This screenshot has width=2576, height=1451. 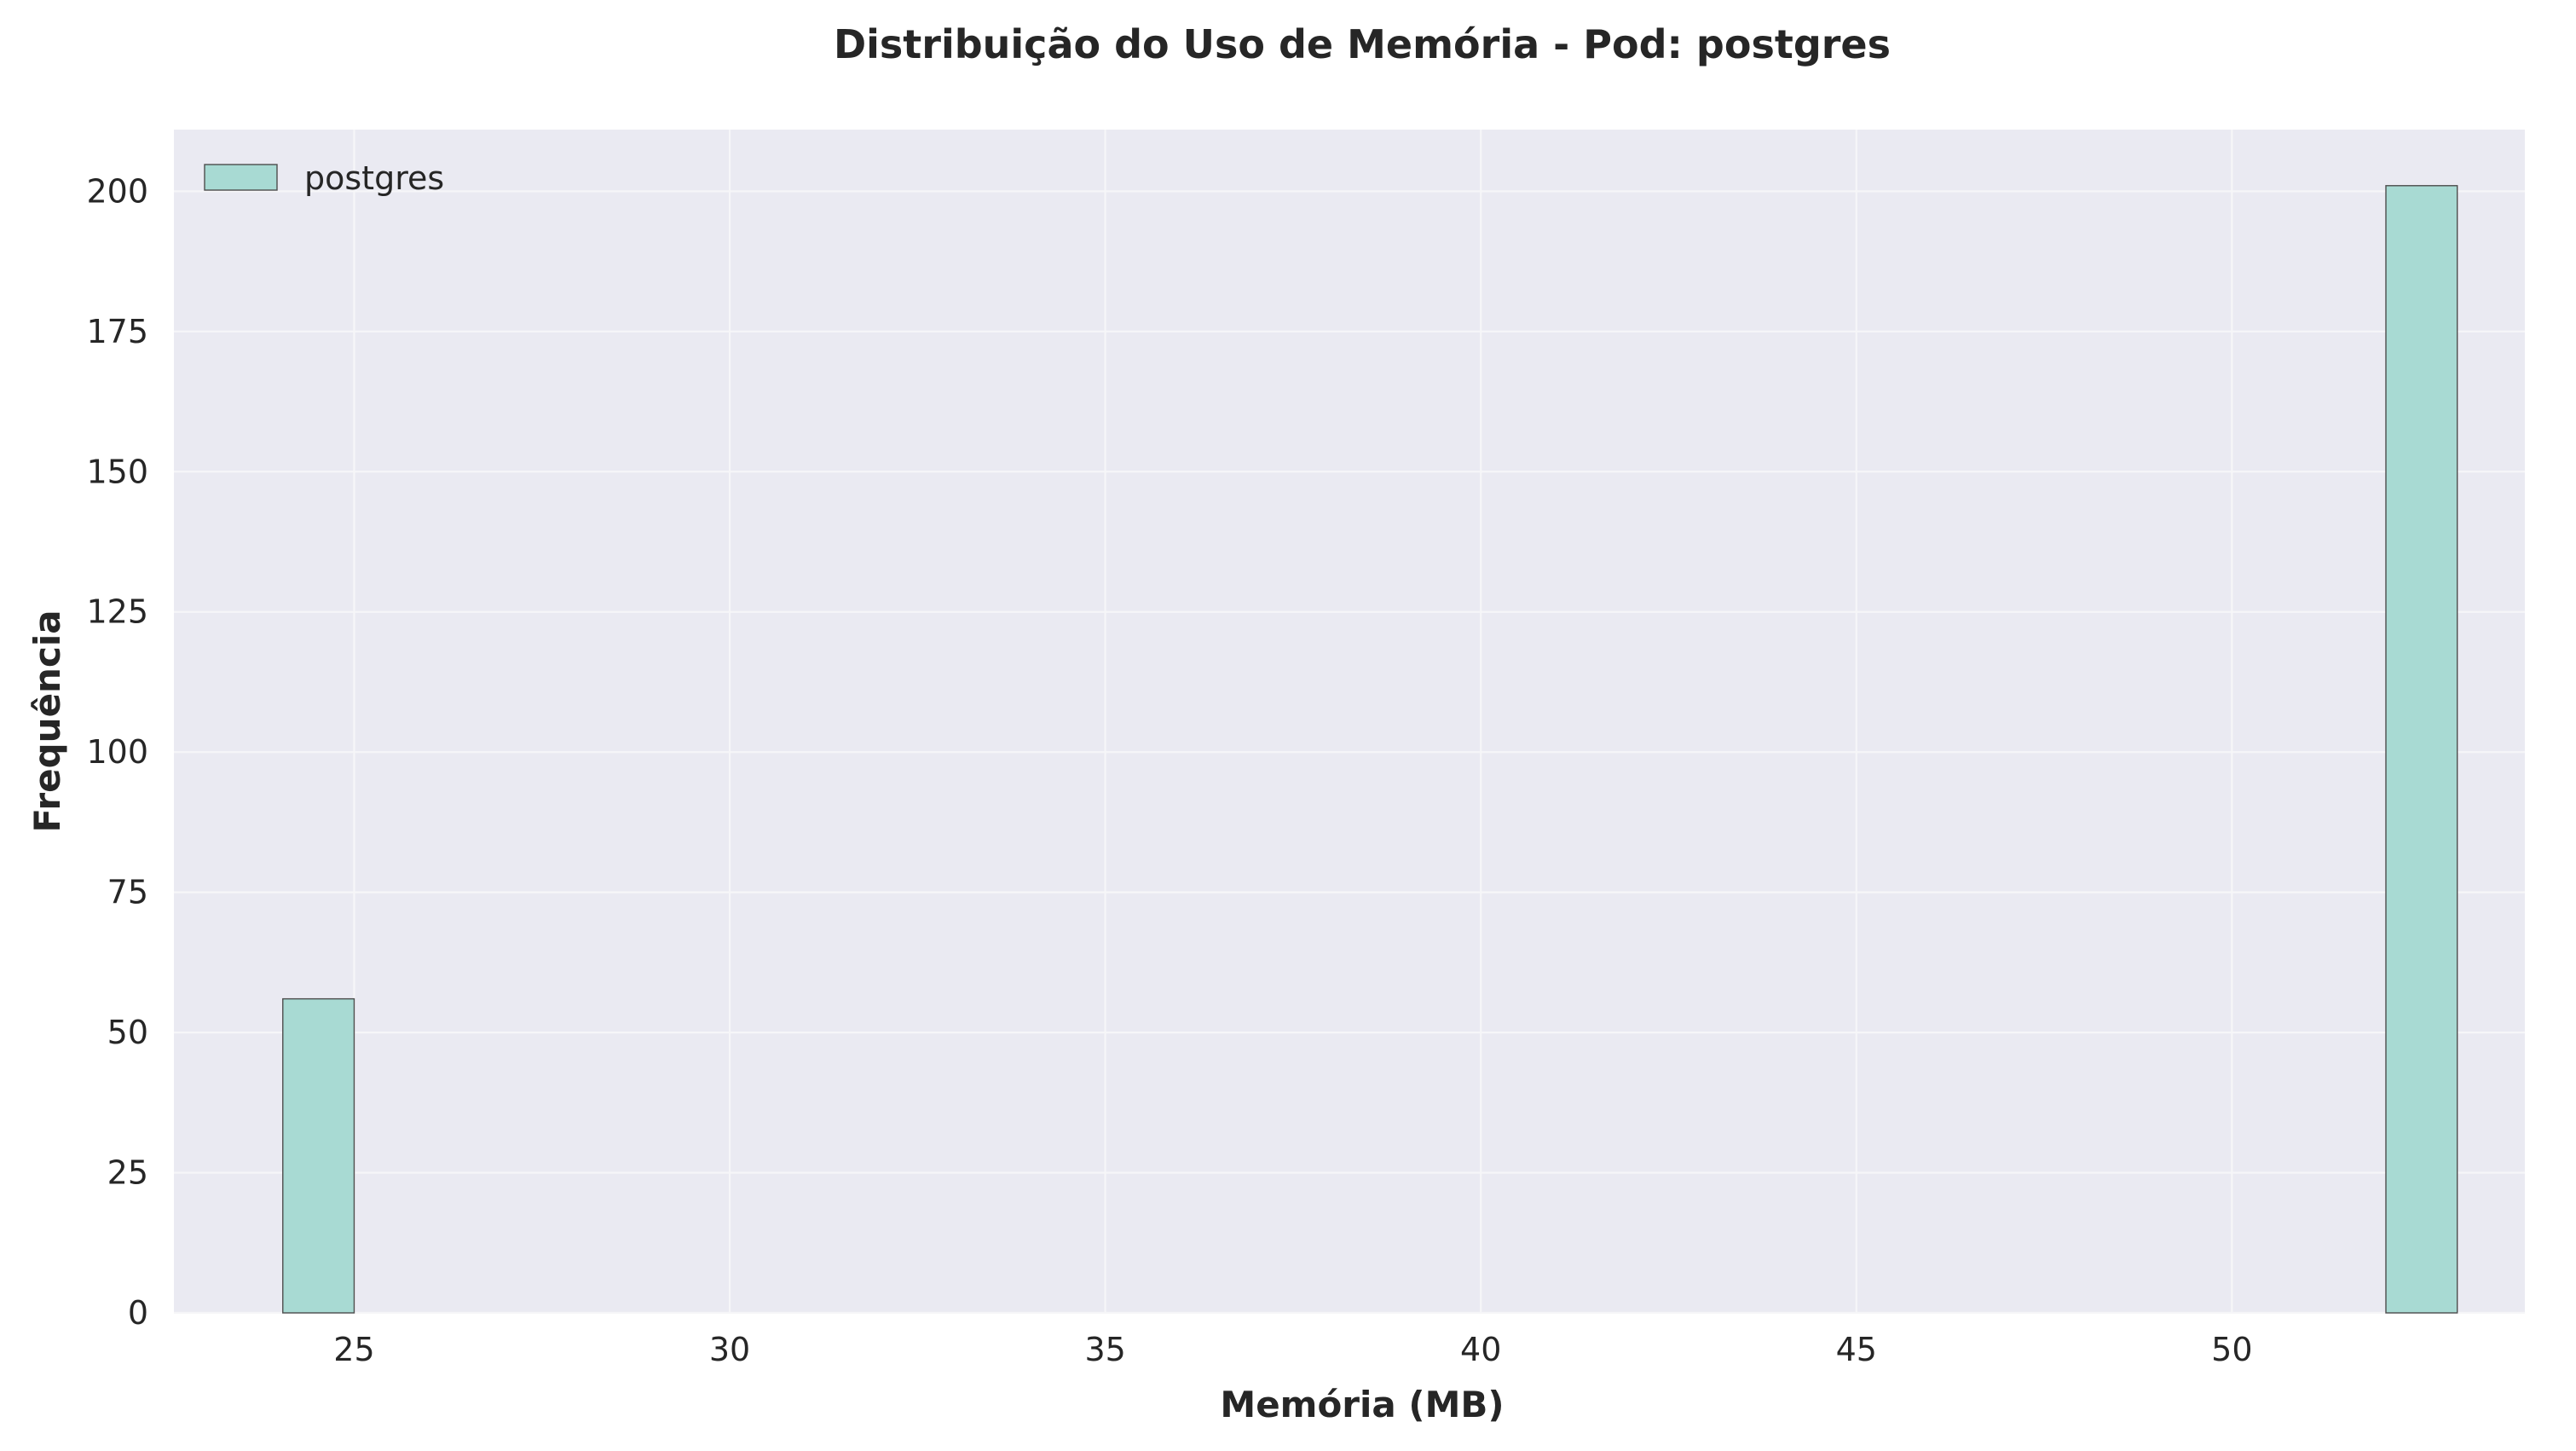 What do you see at coordinates (138, 1313) in the screenshot?
I see `y-tick-label: 0` at bounding box center [138, 1313].